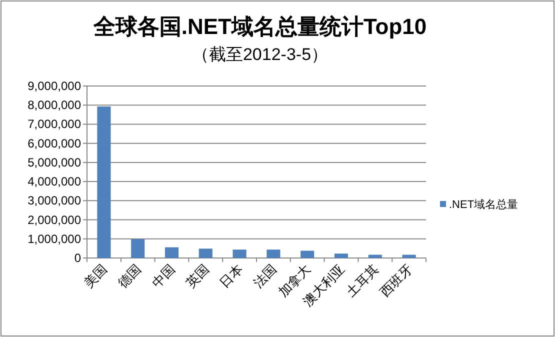 This screenshot has width=555, height=337. Describe the element at coordinates (163, 276) in the screenshot. I see `x-tick-label: 中国` at that location.